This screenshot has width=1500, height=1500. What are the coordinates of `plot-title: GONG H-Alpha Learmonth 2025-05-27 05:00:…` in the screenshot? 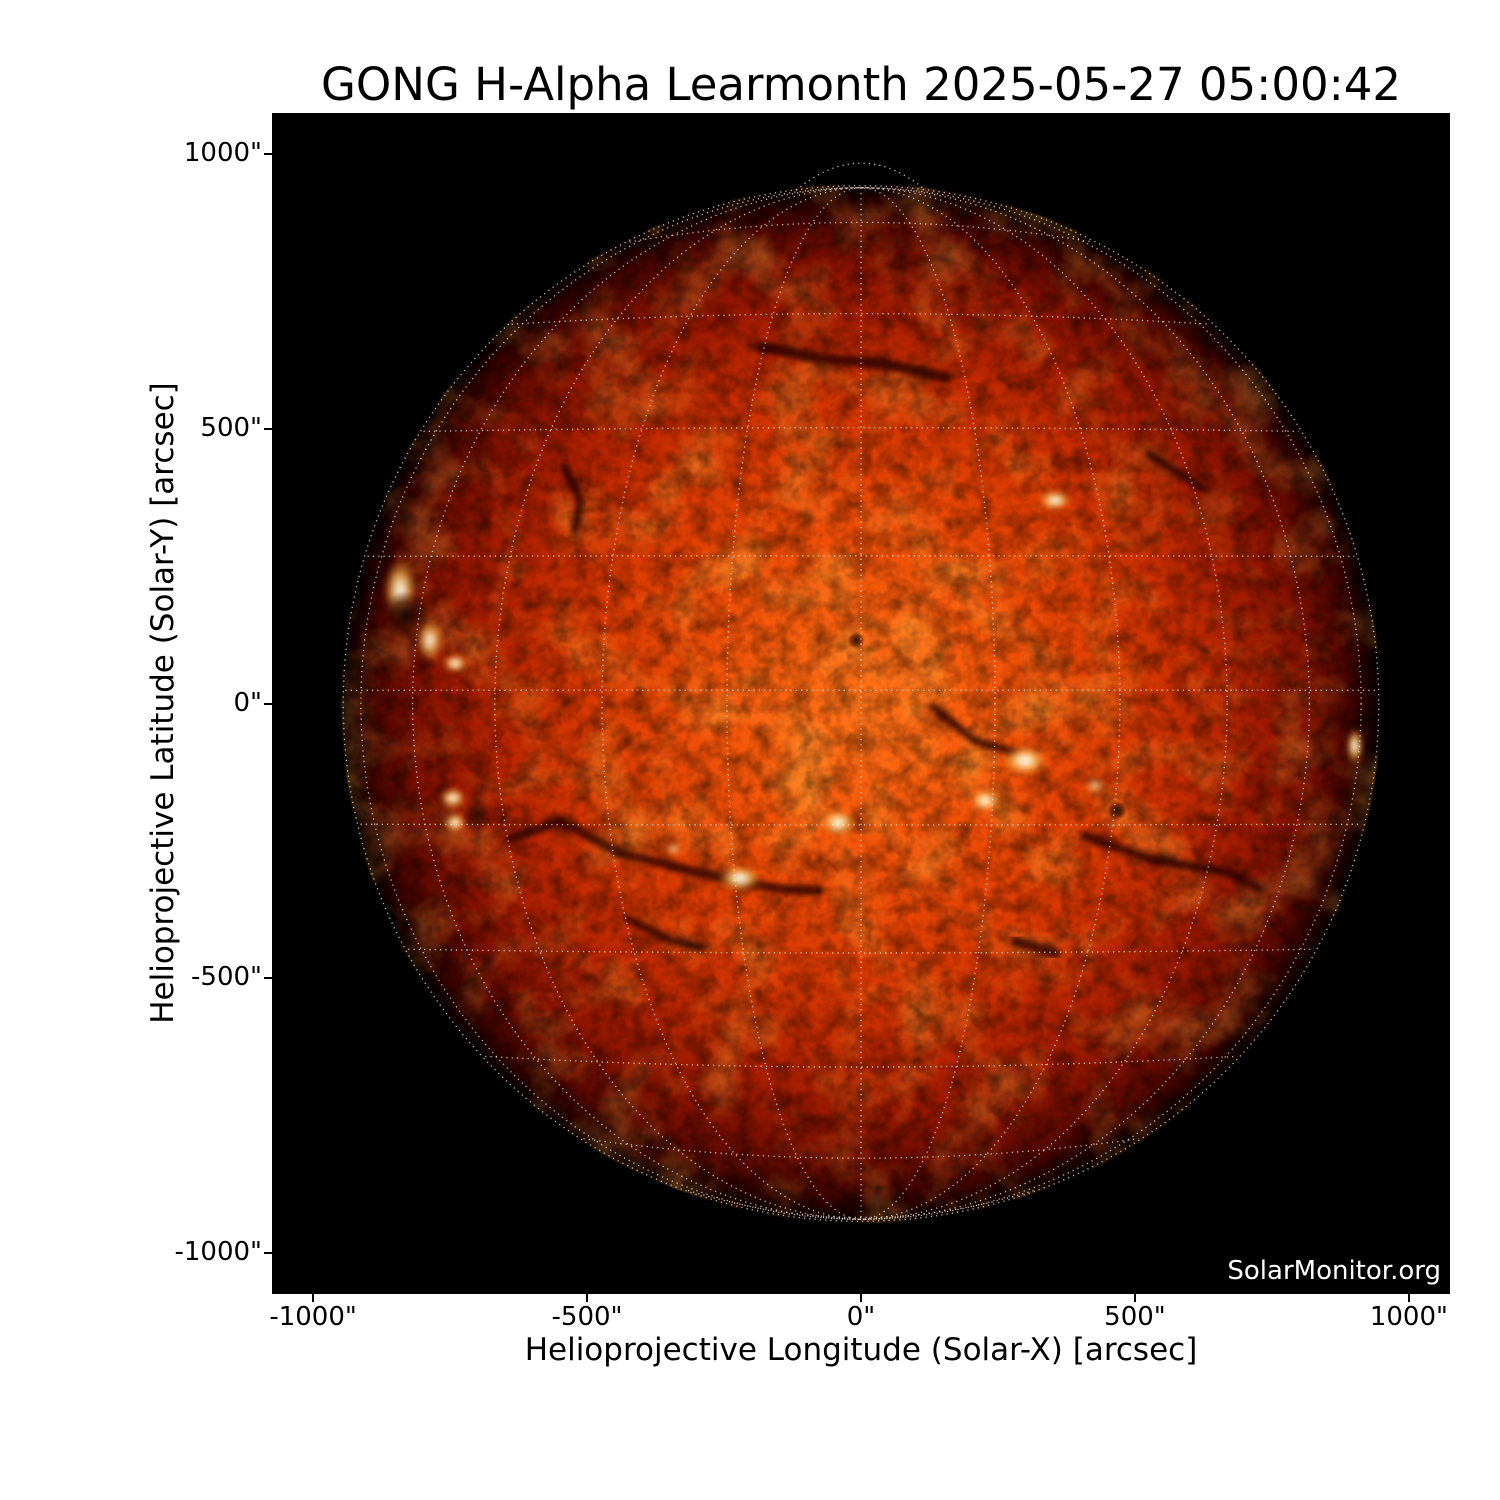 It's located at (861, 84).